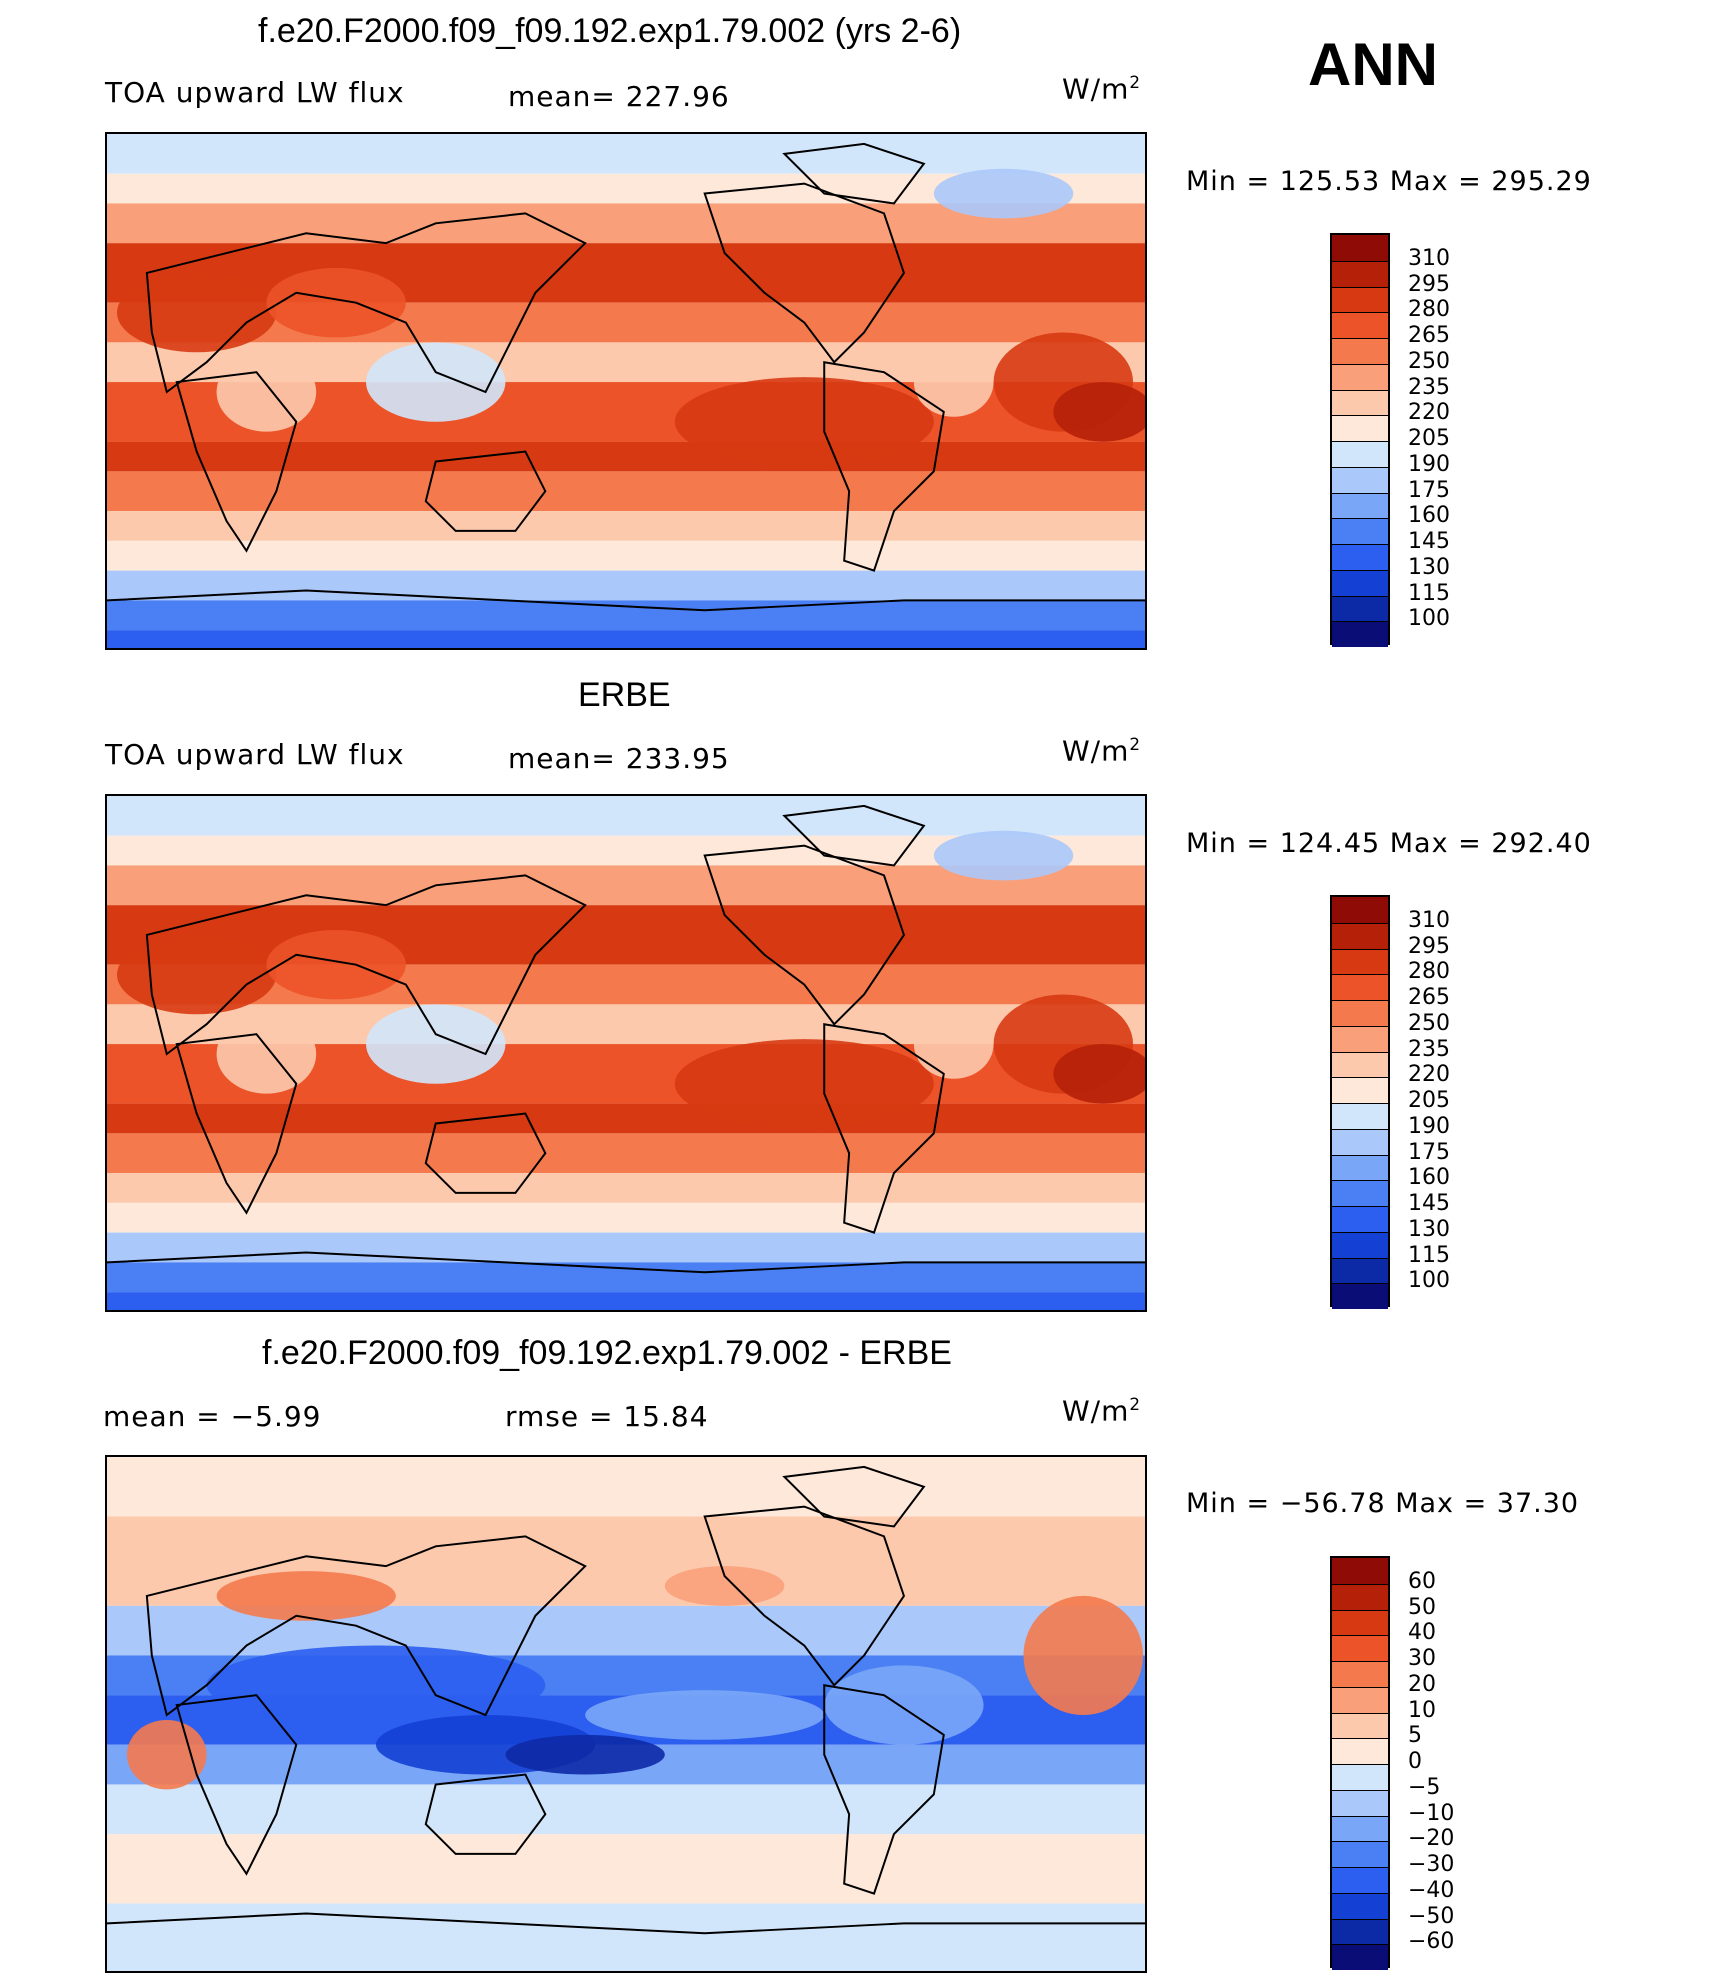 Image resolution: width=1710 pixels, height=1979 pixels. I want to click on colorbar-tick-label: 130, so click(1429, 1229).